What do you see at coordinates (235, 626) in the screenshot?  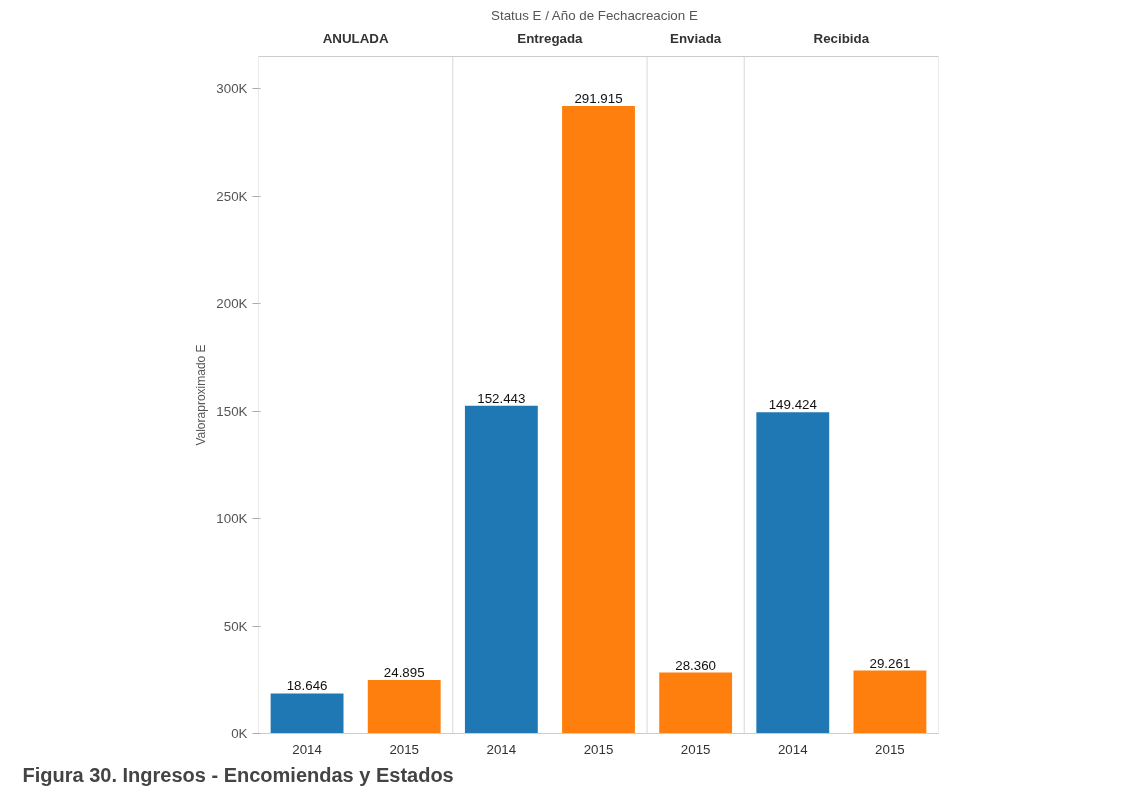 I see `y-tick-label: 50K` at bounding box center [235, 626].